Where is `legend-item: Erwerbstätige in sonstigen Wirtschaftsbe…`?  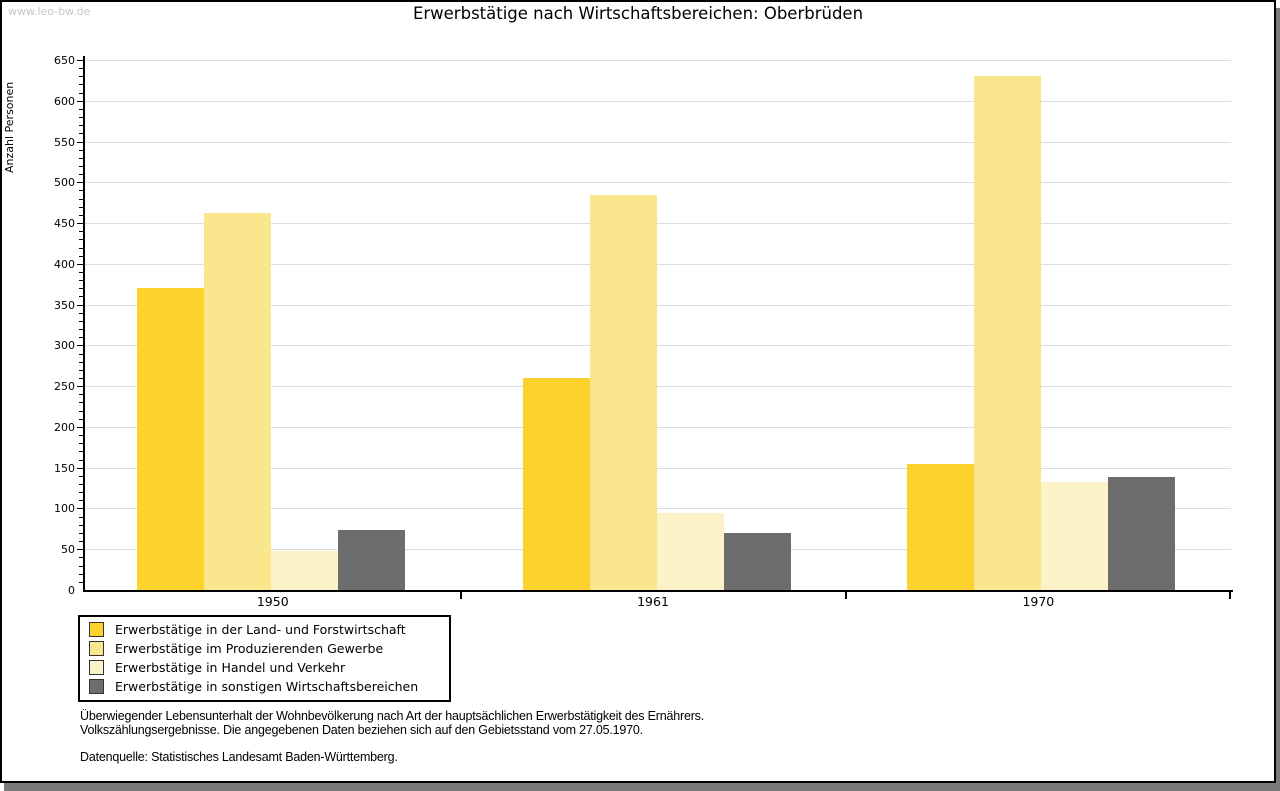
legend-item: Erwerbstätige in sonstigen Wirtschaftsbe… is located at coordinates (264, 686).